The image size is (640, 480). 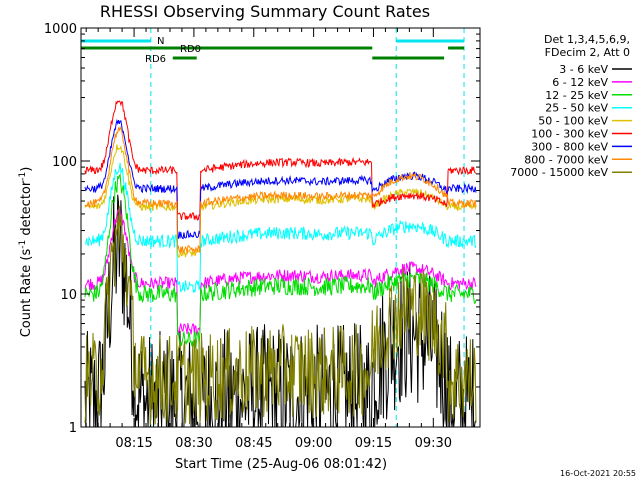 What do you see at coordinates (73, 428) in the screenshot?
I see `y-tick-label: 1` at bounding box center [73, 428].